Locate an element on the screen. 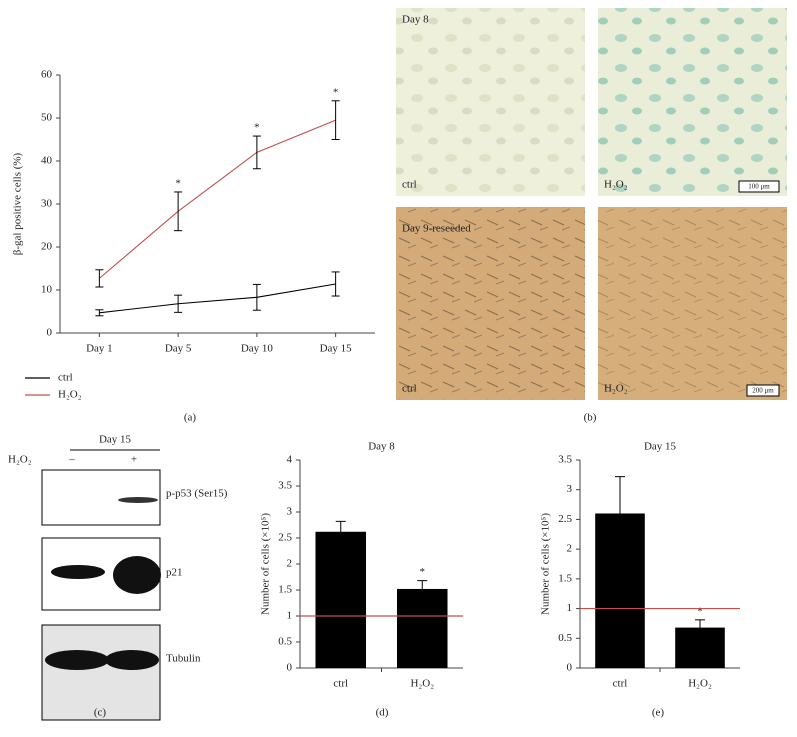 The height and width of the screenshot is (737, 797). blot-day: Day 15 is located at coordinates (115, 440).